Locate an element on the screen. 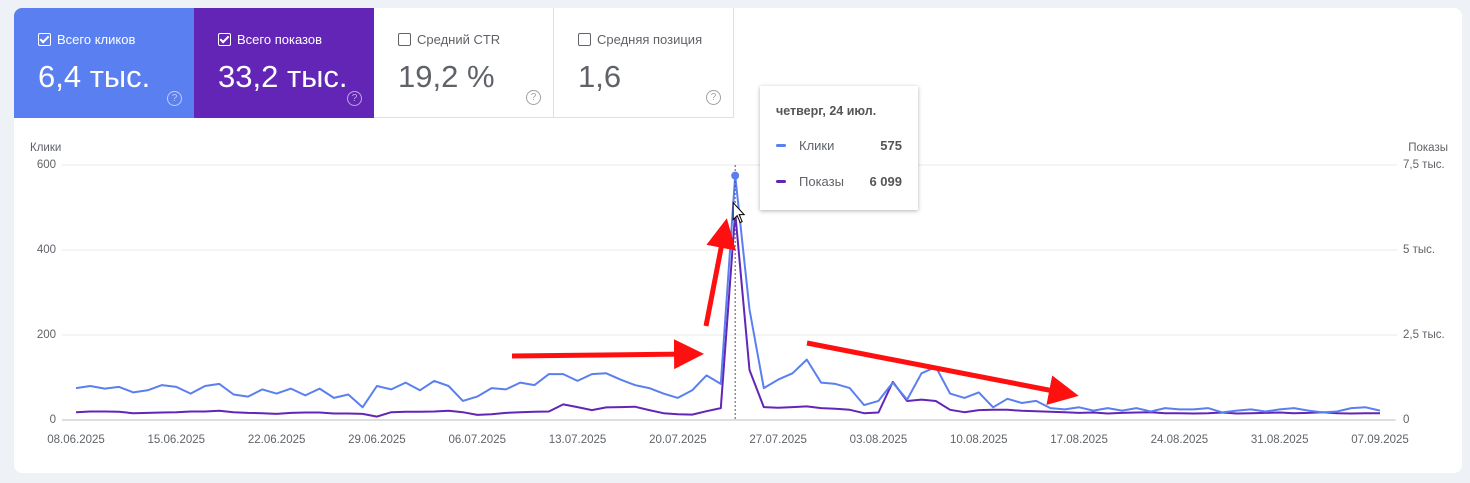 The width and height of the screenshot is (1470, 483). x-tick-label: 07.09.2025 is located at coordinates (1380, 440).